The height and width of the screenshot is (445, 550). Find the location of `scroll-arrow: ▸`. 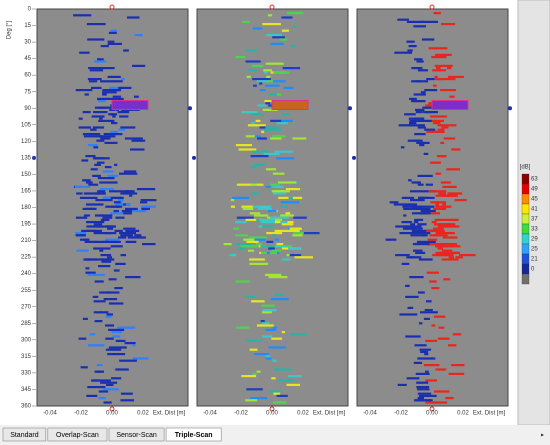

scroll-arrow: ▸ is located at coordinates (542, 436).